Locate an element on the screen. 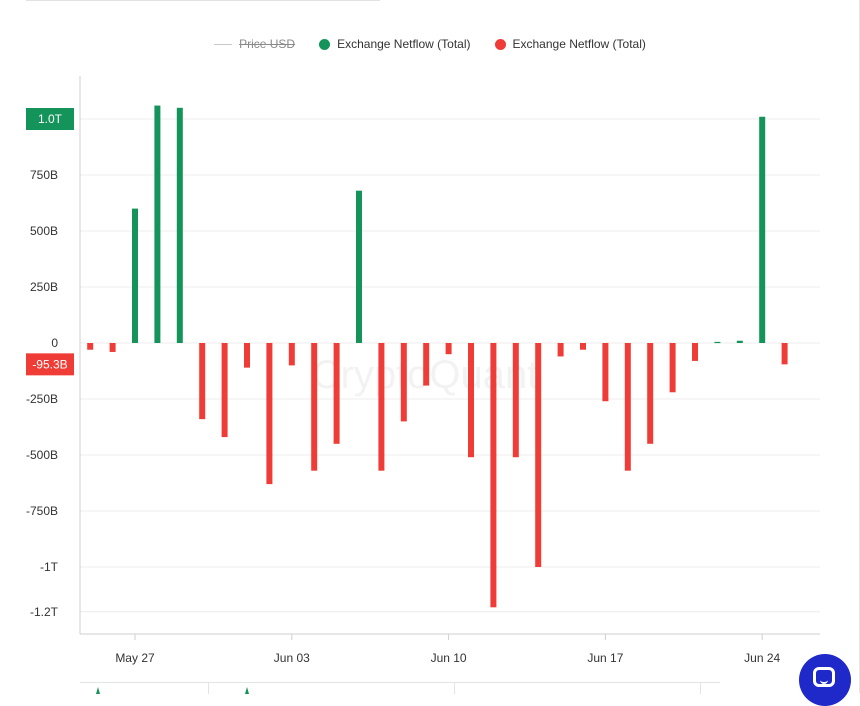 The image size is (860, 706). y-tick-label: -250B is located at coordinates (42, 399).